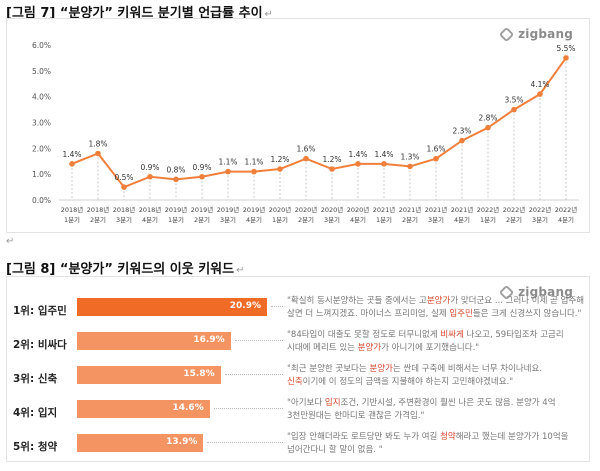 This screenshot has height=471, width=600. What do you see at coordinates (35, 447) in the screenshot?
I see `keyword-rank-label: 5위: 청약` at bounding box center [35, 447].